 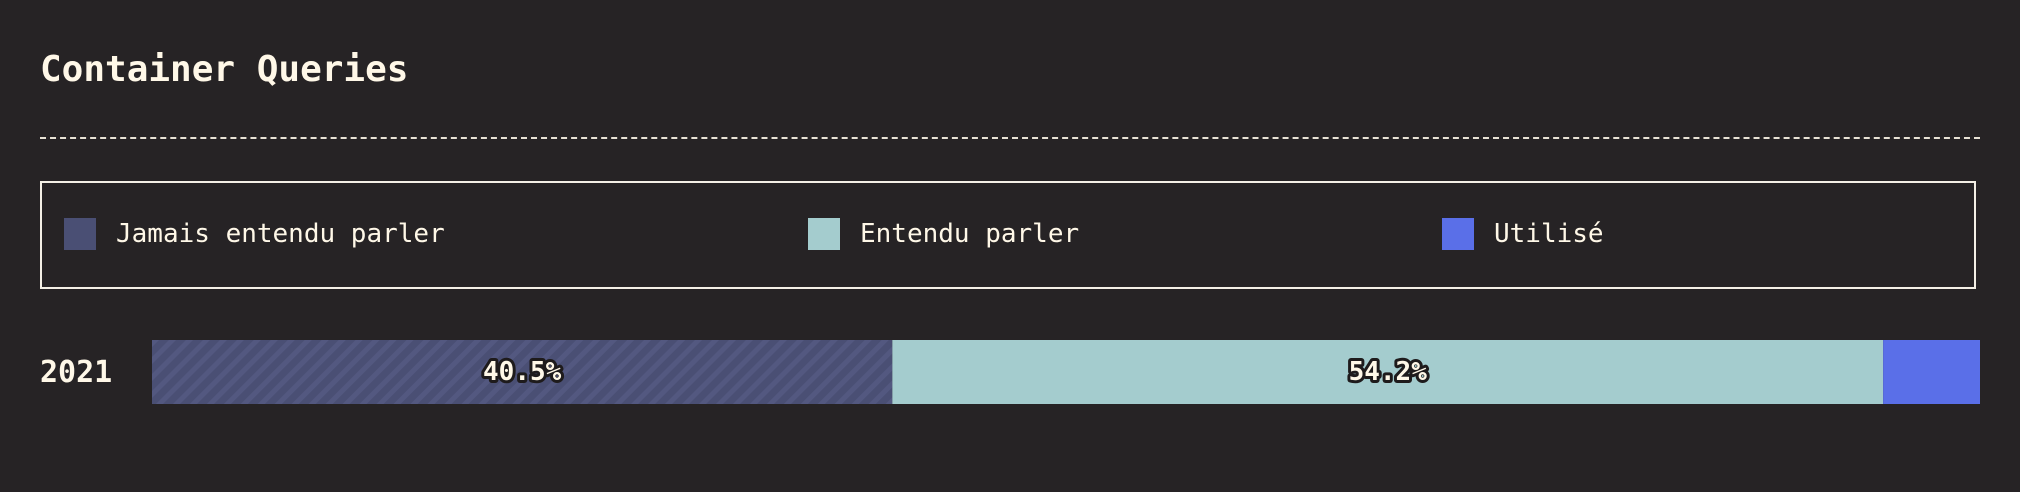 I want to click on legend-label-used: Utilisé, so click(x=1549, y=234).